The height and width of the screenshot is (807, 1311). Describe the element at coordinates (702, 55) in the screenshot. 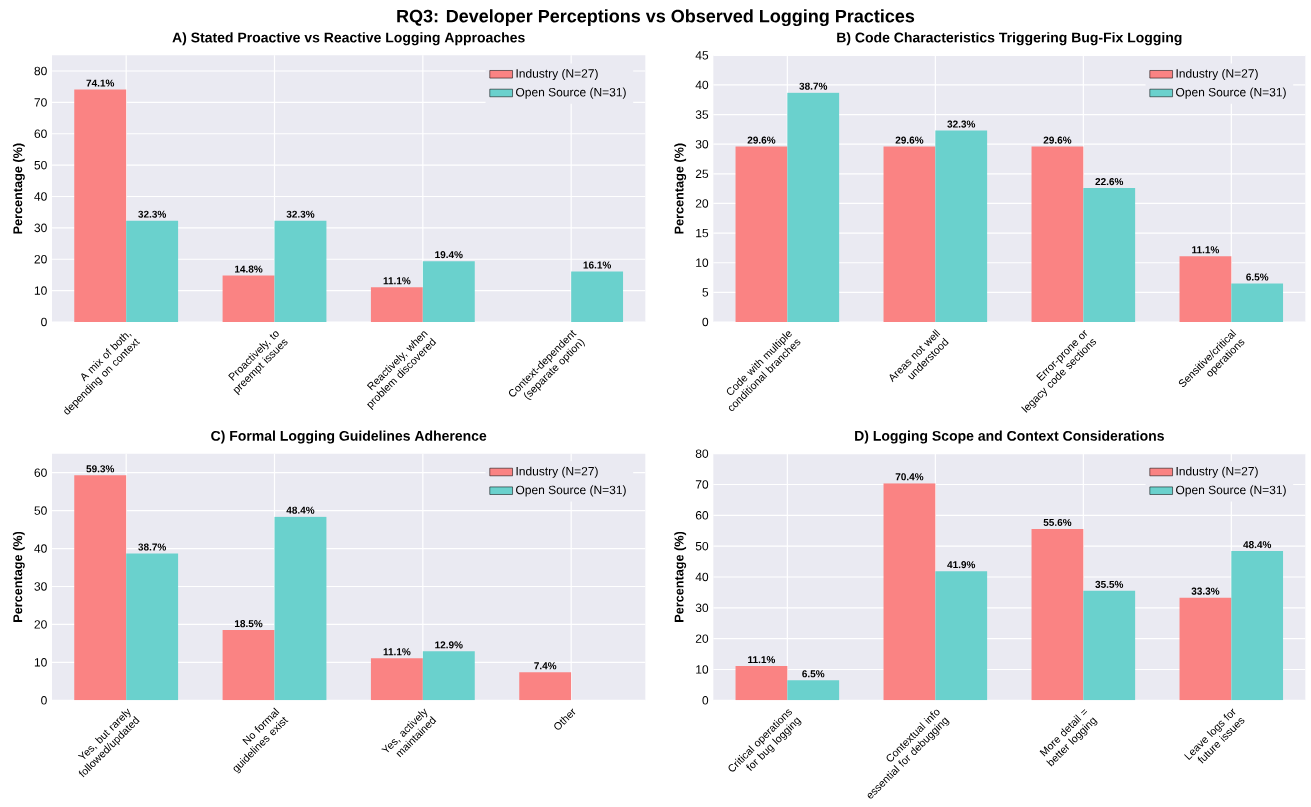

I see `y-tick-label: 45` at that location.